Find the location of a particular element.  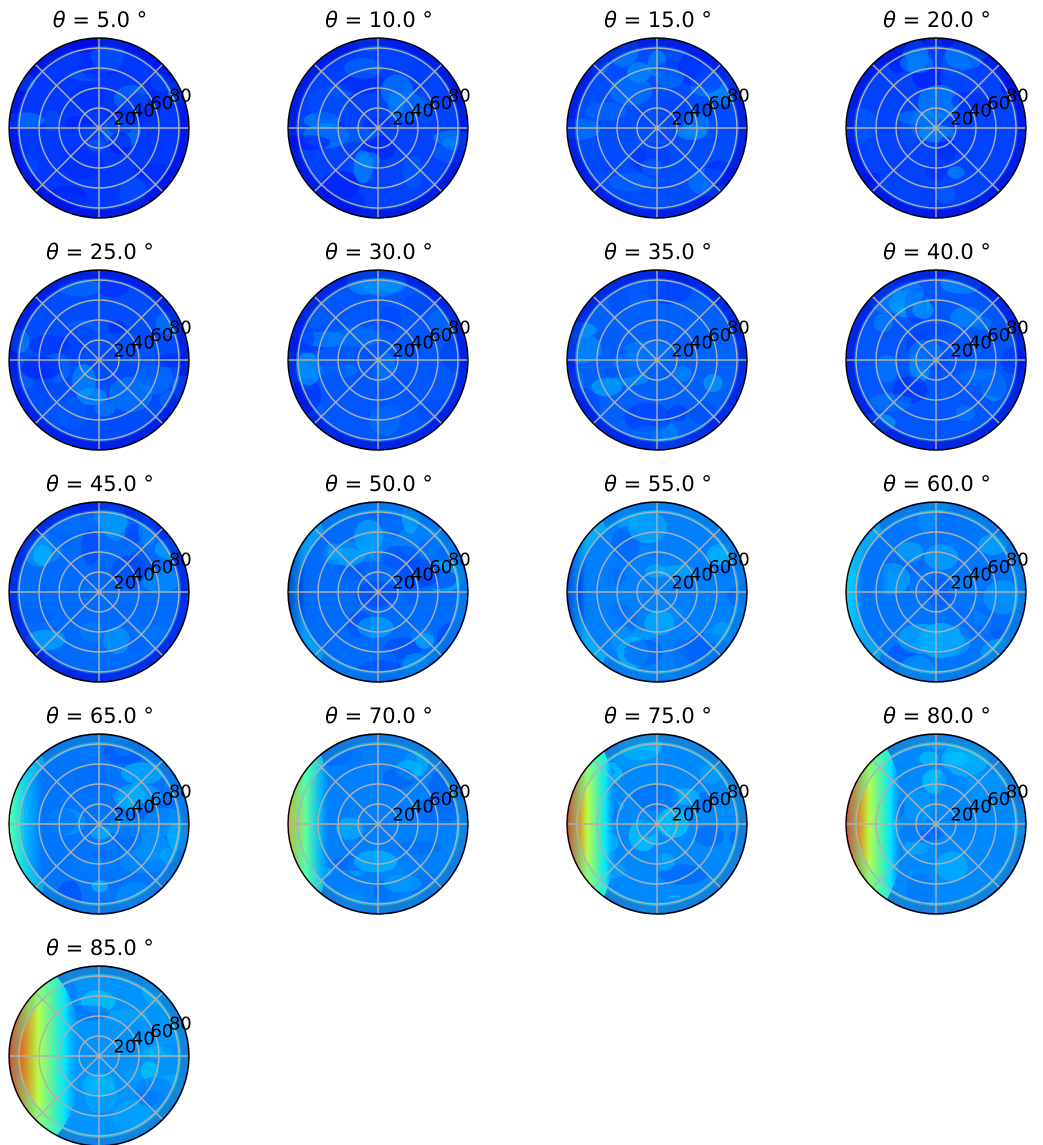

panel-title-value: = 65.0 ° is located at coordinates (106, 716).